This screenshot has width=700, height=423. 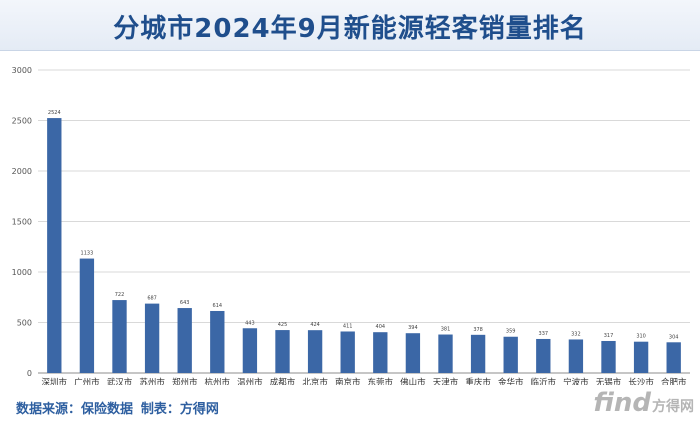 I want to click on data-label: 378, so click(x=478, y=330).